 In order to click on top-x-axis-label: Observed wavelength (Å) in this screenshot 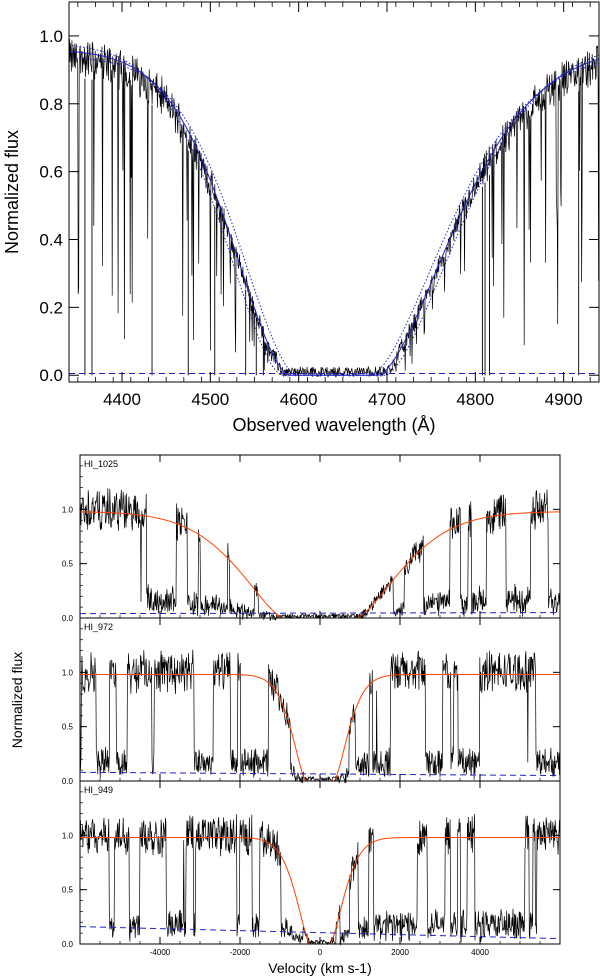, I will do `click(333, 425)`.